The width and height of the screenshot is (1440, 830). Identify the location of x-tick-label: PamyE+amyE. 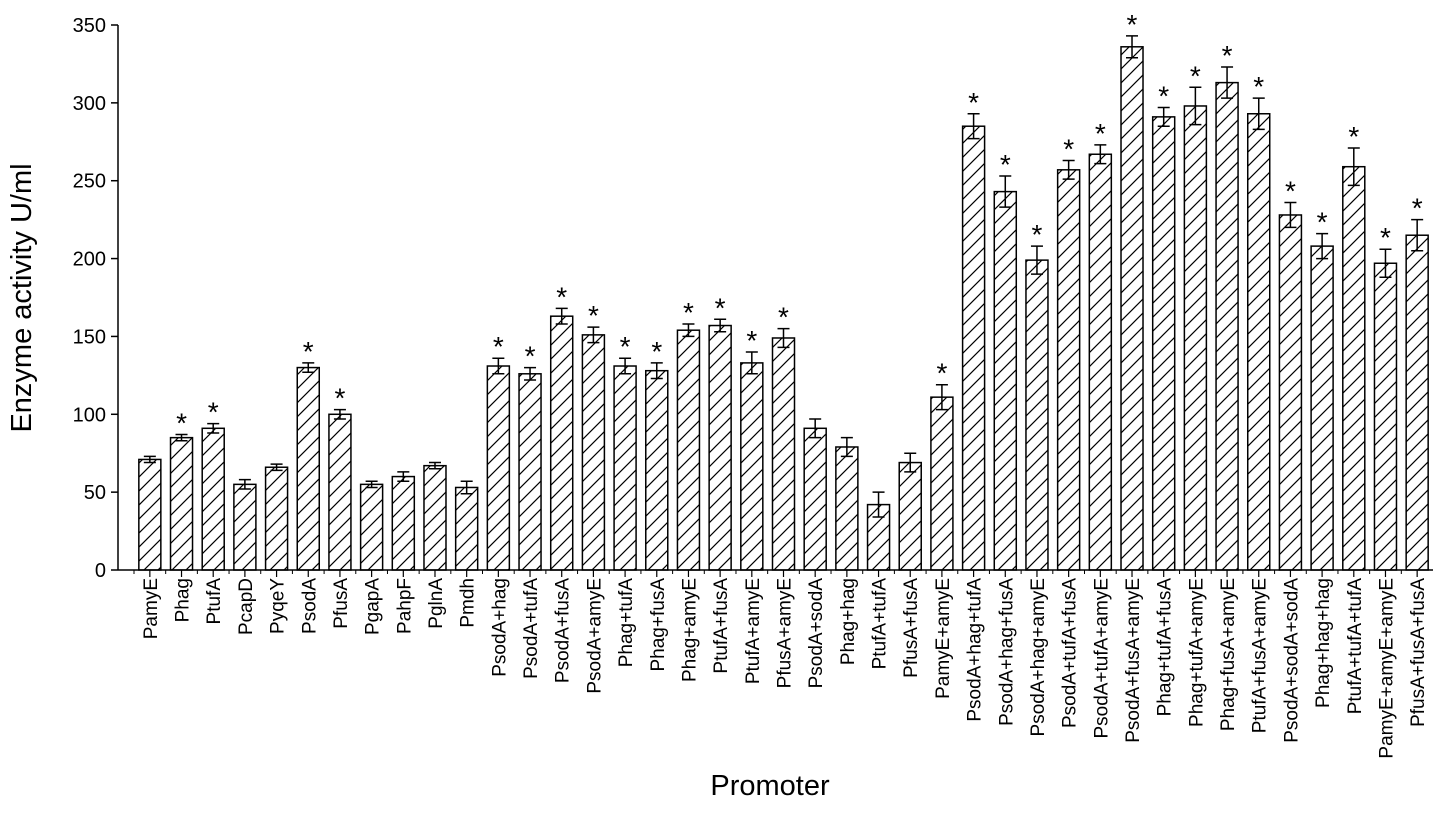
(943, 638).